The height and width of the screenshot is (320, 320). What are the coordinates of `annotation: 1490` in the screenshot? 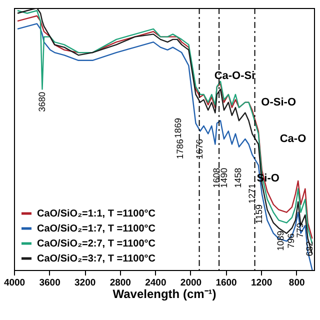 It's located at (224, 178).